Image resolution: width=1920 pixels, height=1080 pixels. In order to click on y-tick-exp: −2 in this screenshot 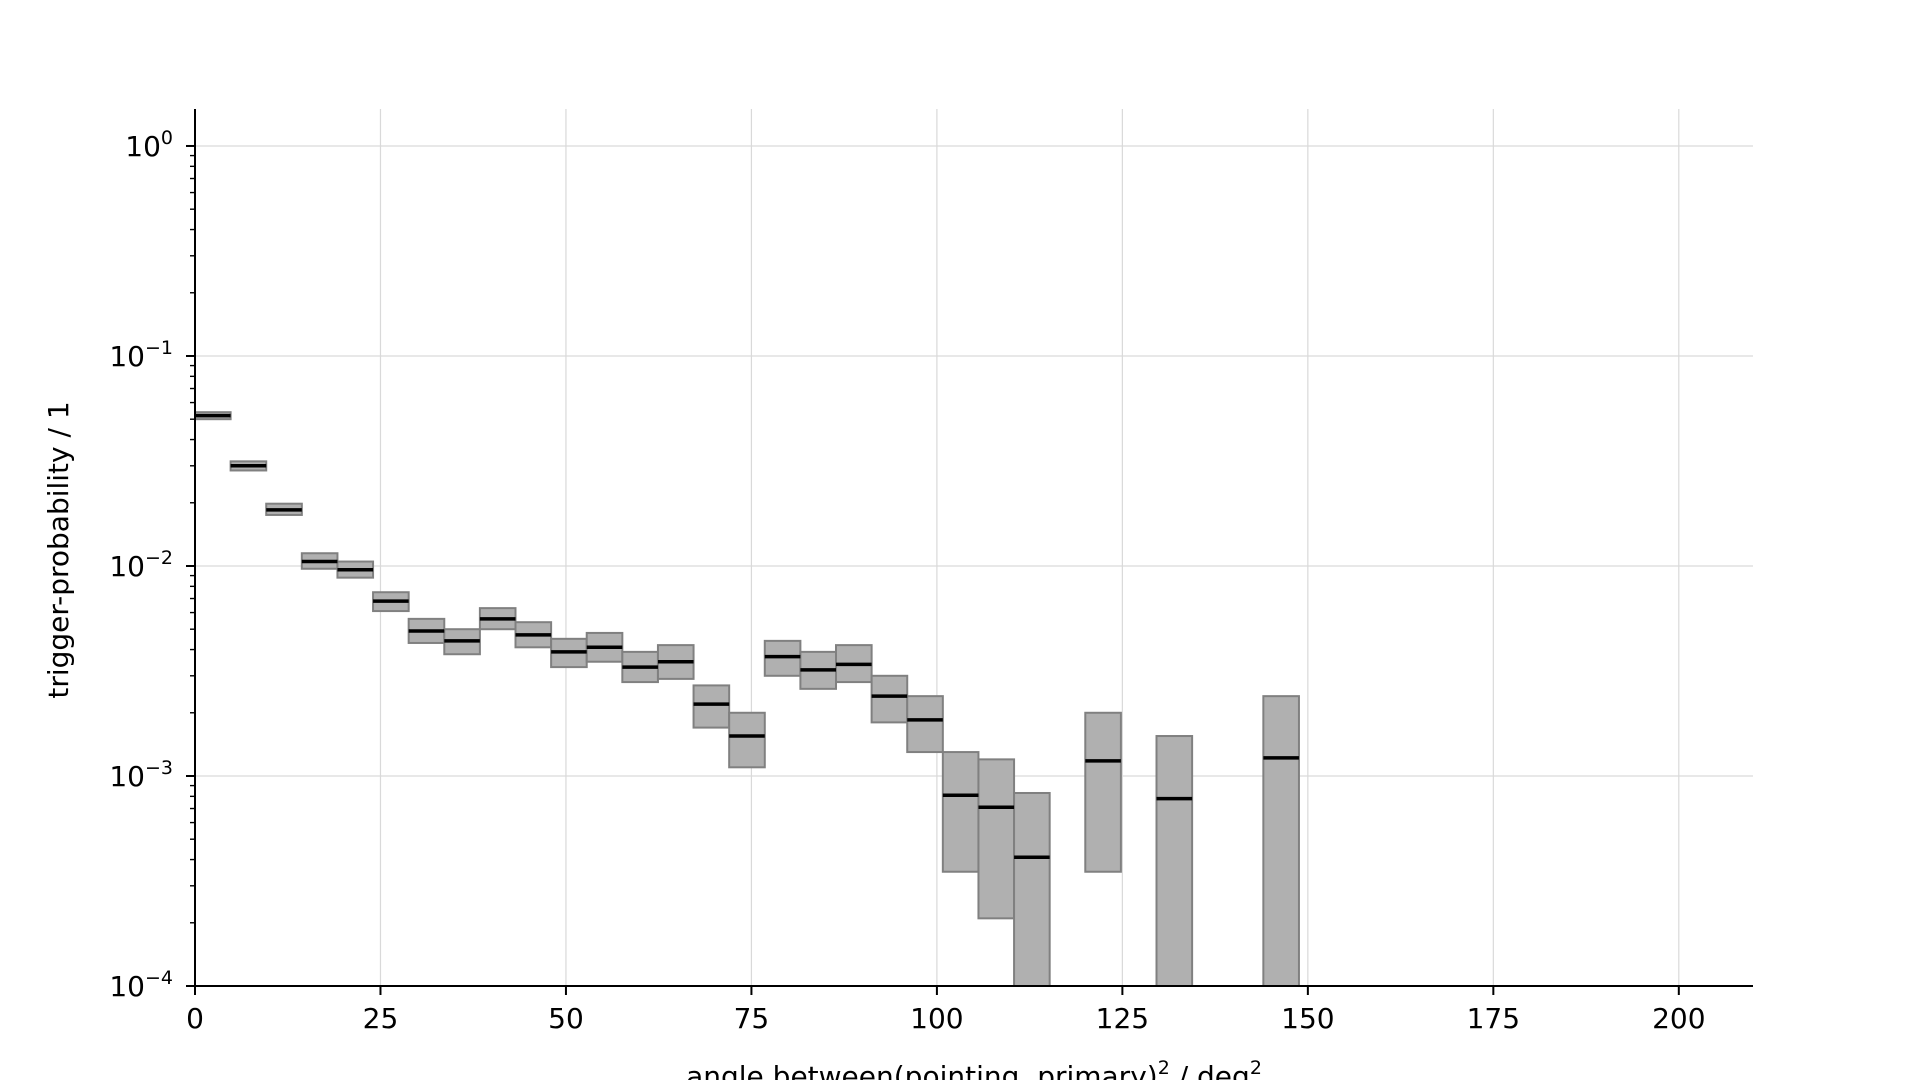, I will do `click(159, 558)`.